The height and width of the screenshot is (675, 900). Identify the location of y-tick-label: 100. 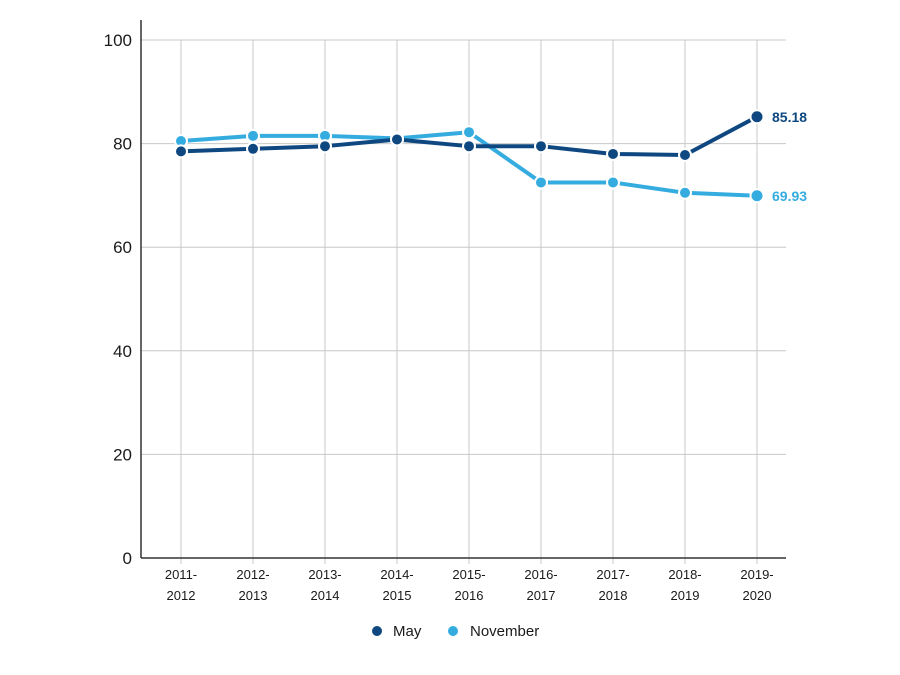
(118, 40).